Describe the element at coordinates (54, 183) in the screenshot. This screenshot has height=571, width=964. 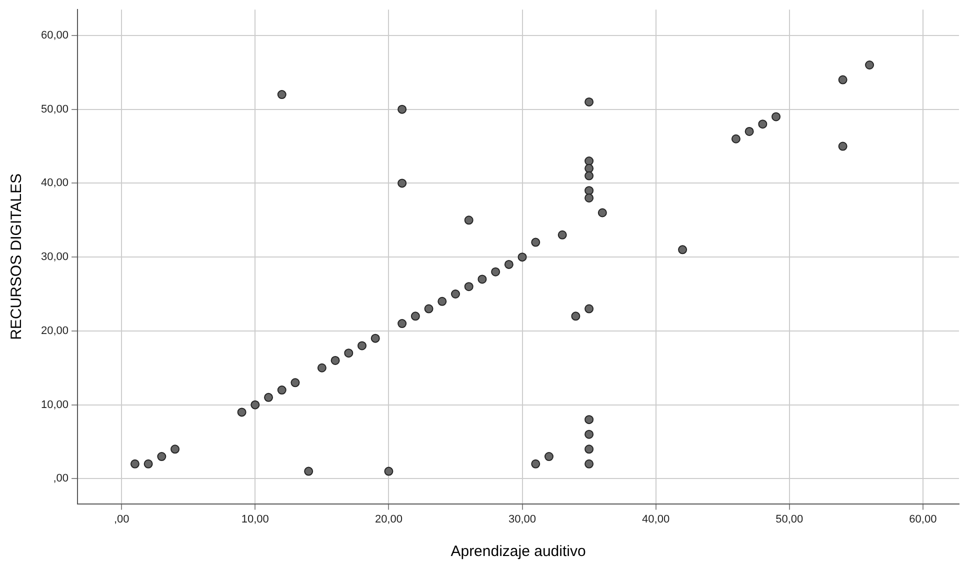
I see `y-tick-label: 40,00` at that location.